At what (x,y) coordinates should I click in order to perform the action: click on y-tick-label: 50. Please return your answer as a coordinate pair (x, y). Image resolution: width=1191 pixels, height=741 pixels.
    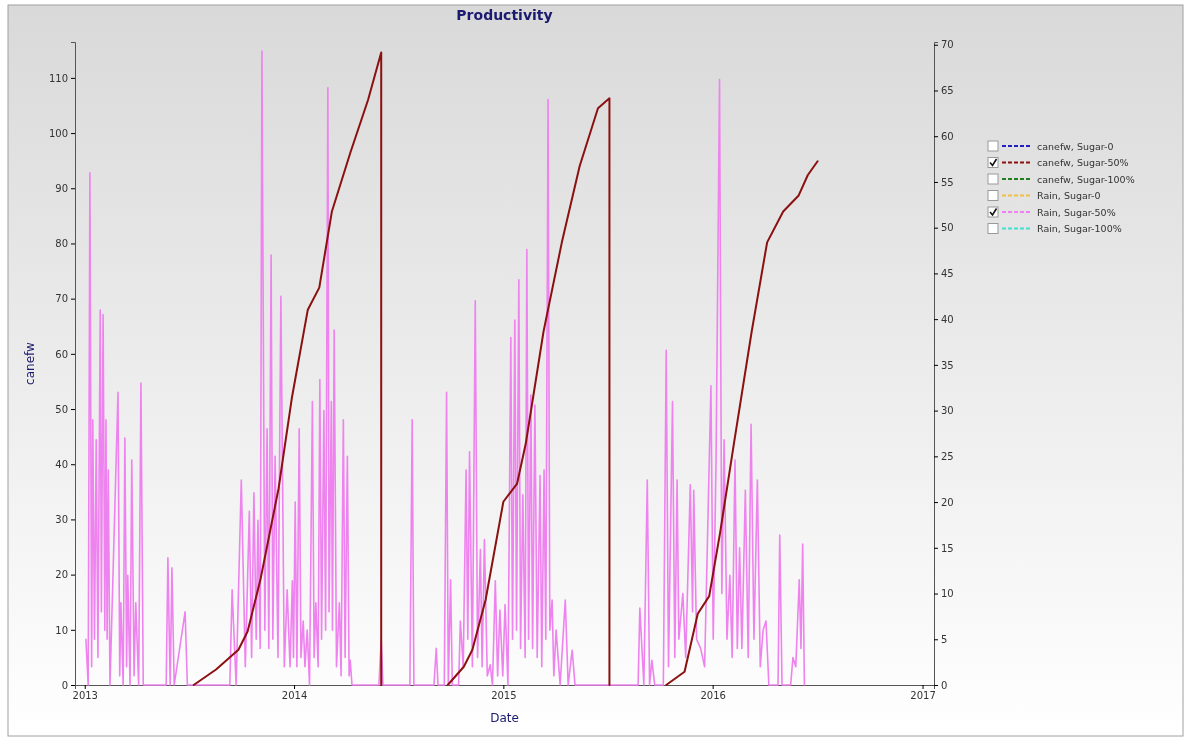
    Looking at the image, I should click on (61, 409).